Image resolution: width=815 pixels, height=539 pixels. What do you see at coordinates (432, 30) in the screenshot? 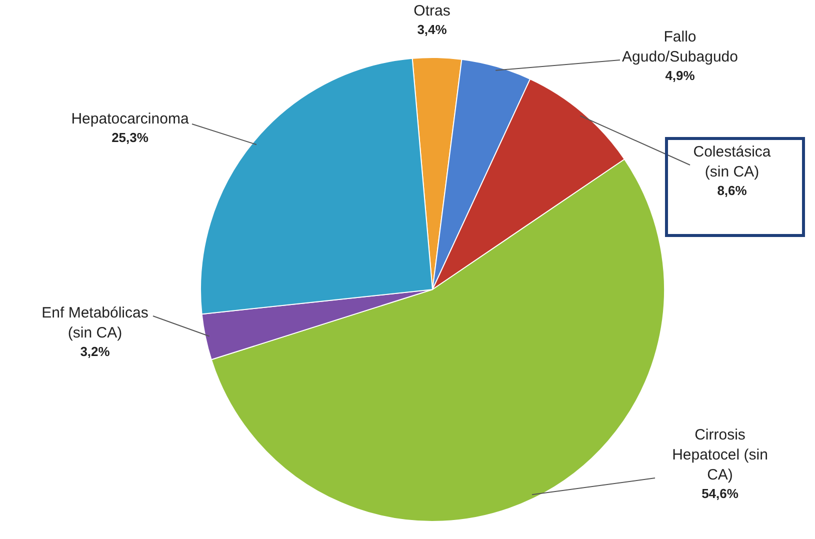
I see `data-label: 3,4%` at bounding box center [432, 30].